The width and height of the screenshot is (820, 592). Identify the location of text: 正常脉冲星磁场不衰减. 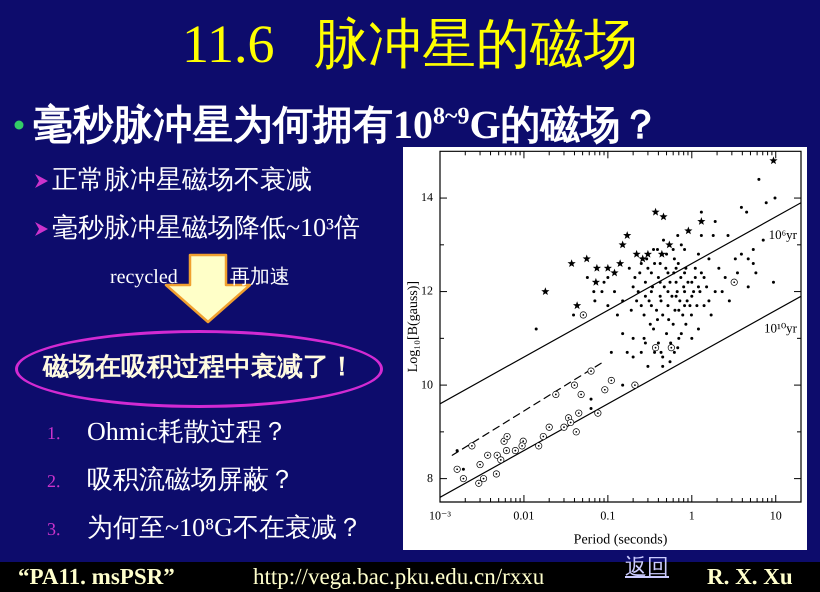
(182, 179).